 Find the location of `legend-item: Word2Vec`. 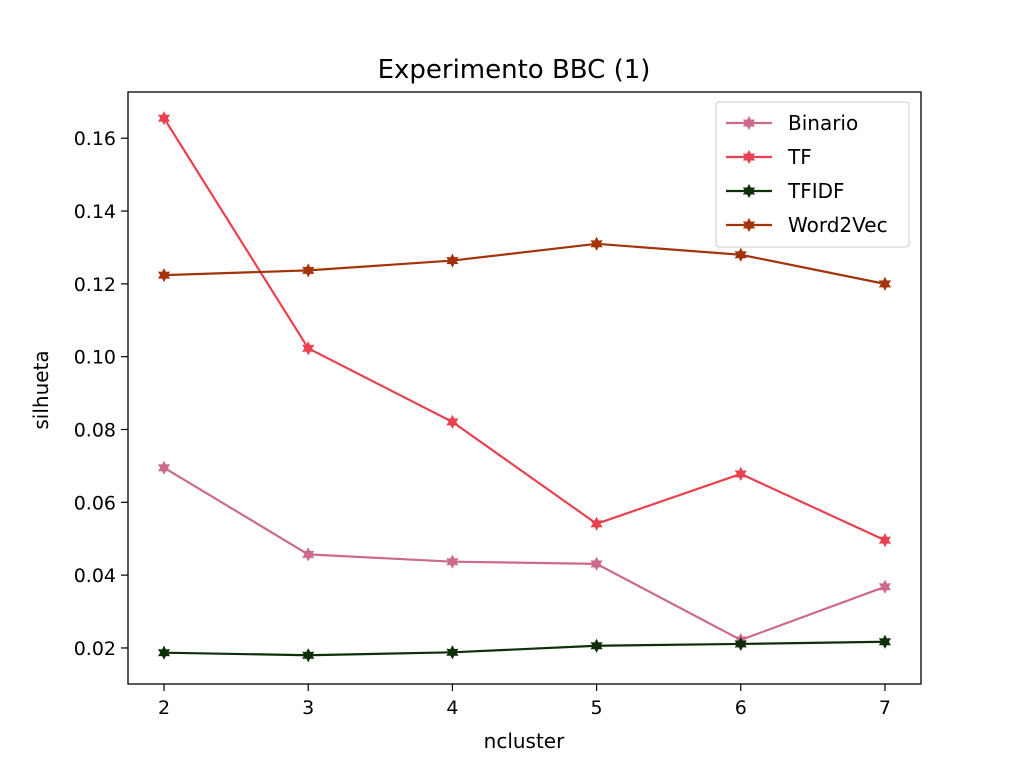

legend-item: Word2Vec is located at coordinates (807, 225).